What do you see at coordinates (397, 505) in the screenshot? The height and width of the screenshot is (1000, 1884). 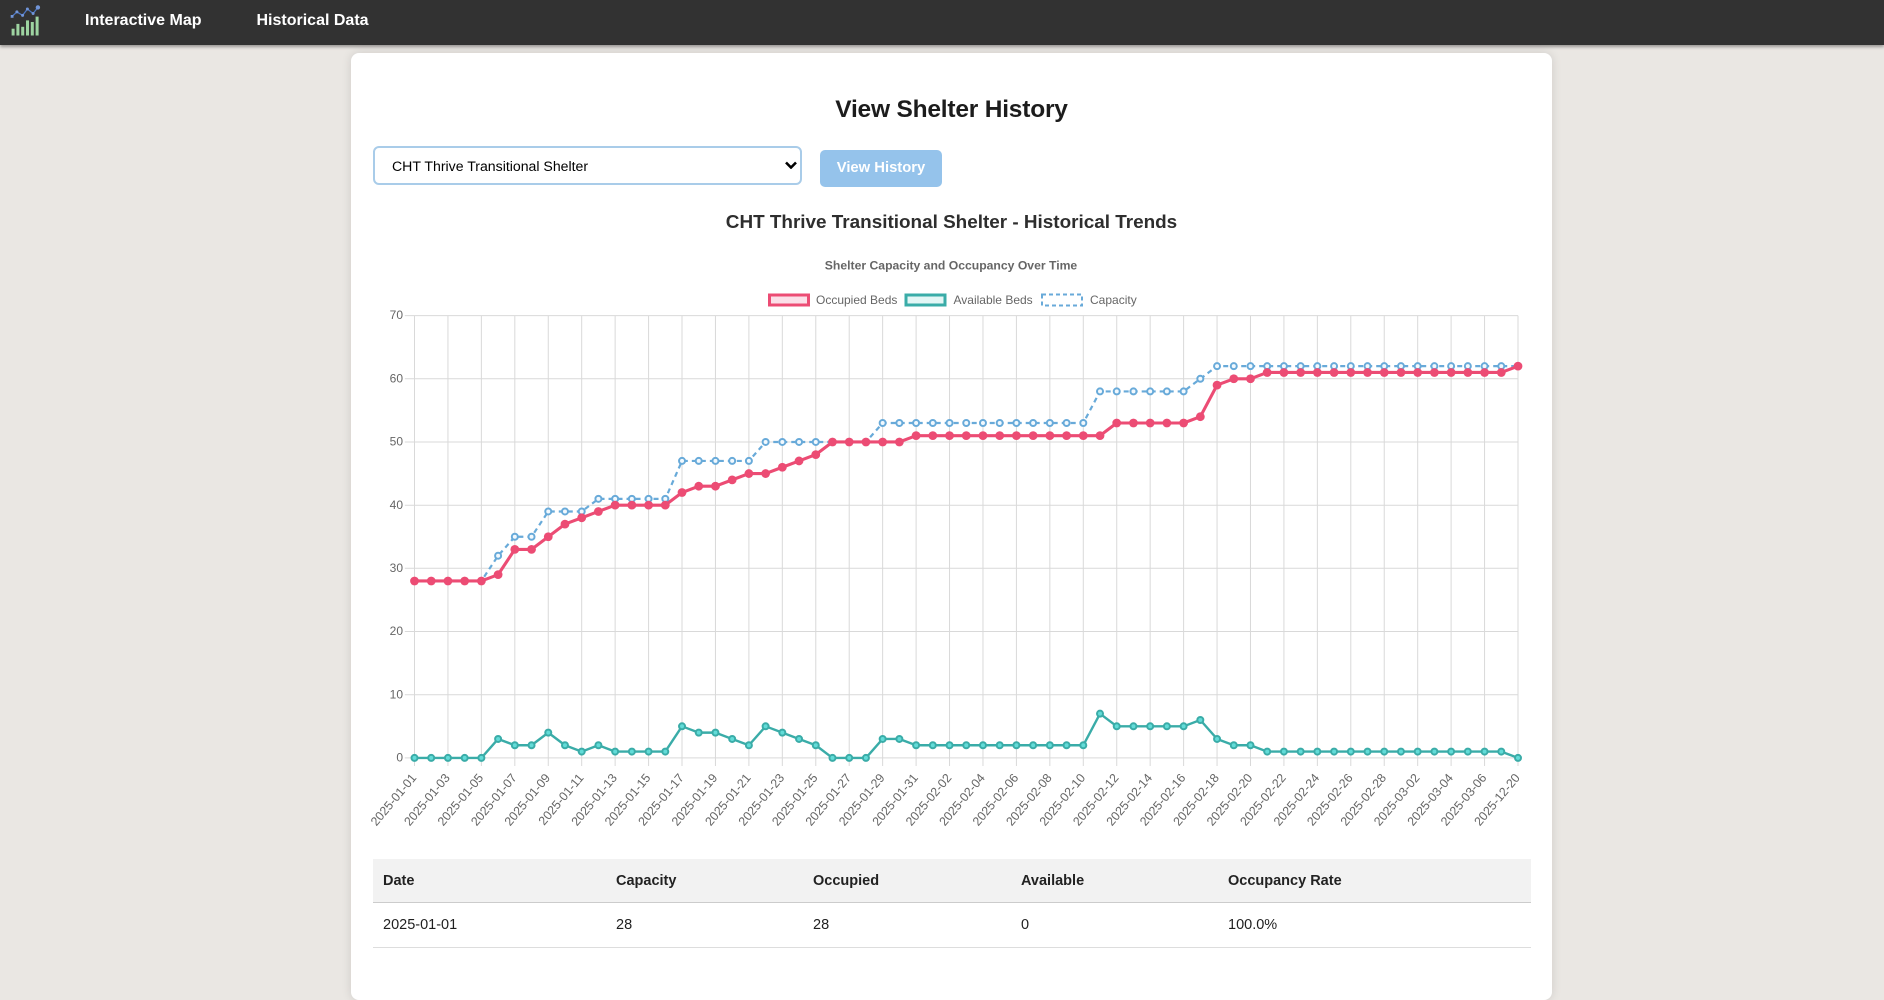 I see `svg-text: 40` at bounding box center [397, 505].